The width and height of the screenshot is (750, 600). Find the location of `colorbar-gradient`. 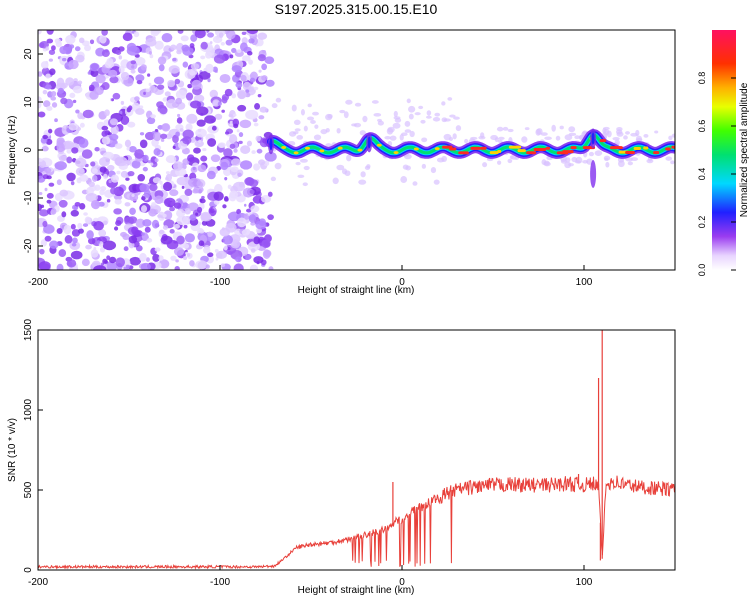

colorbar-gradient is located at coordinates (724, 150).